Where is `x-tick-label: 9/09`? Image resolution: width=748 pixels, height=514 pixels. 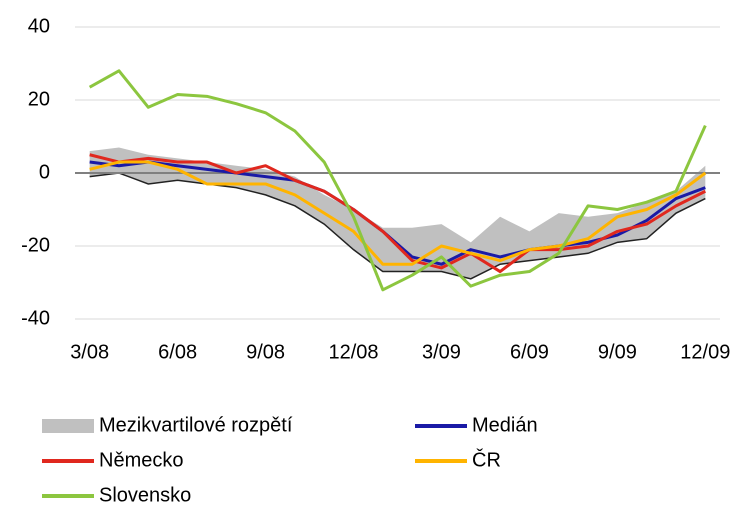
x-tick-label: 9/09 is located at coordinates (617, 352).